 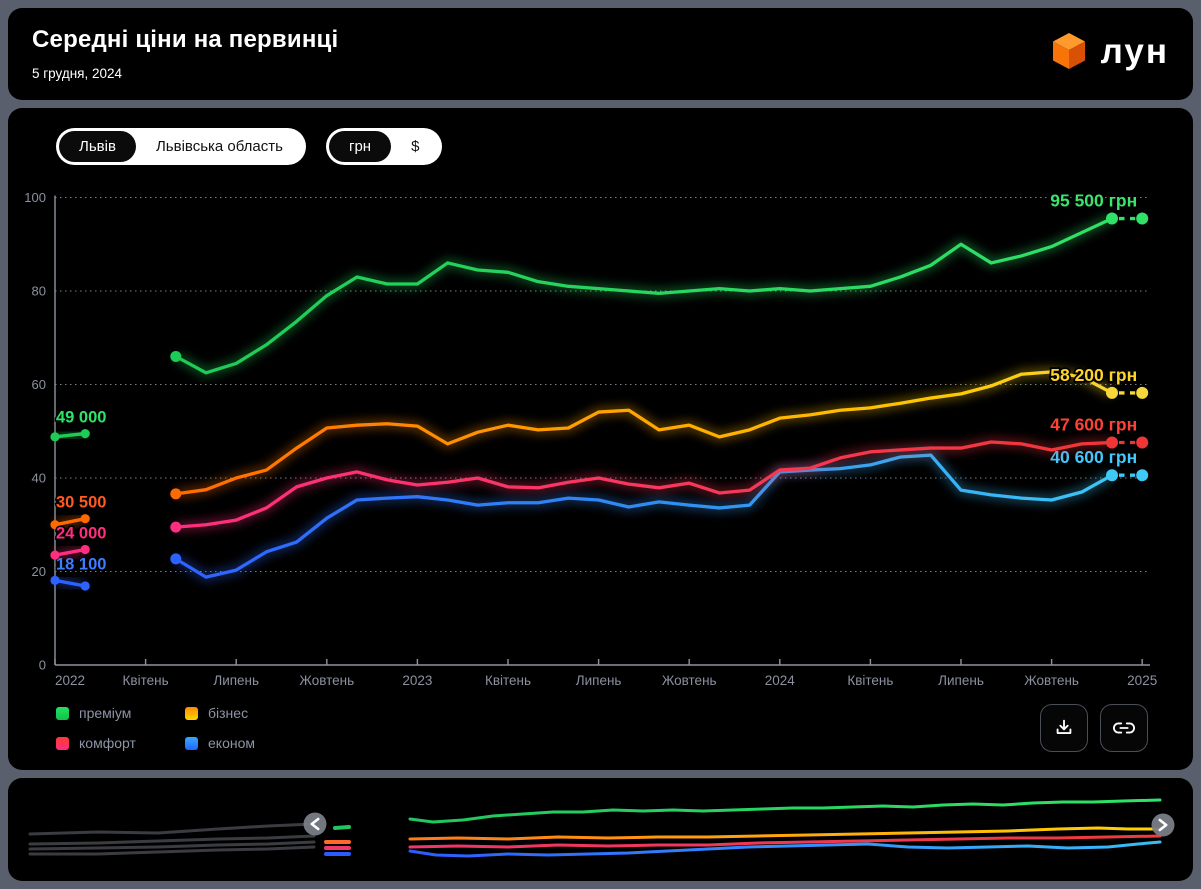 What do you see at coordinates (780, 680) in the screenshot?
I see `svg-text: 2024` at bounding box center [780, 680].